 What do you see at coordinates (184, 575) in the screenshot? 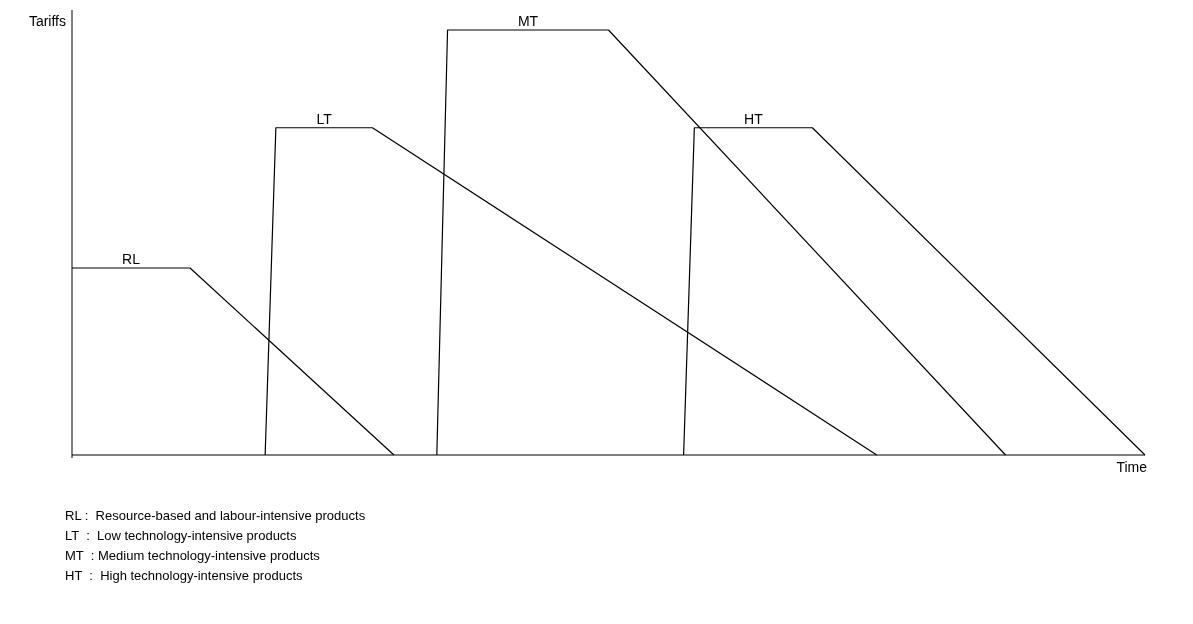
I see `text: HT : High technology-intensive products` at bounding box center [184, 575].